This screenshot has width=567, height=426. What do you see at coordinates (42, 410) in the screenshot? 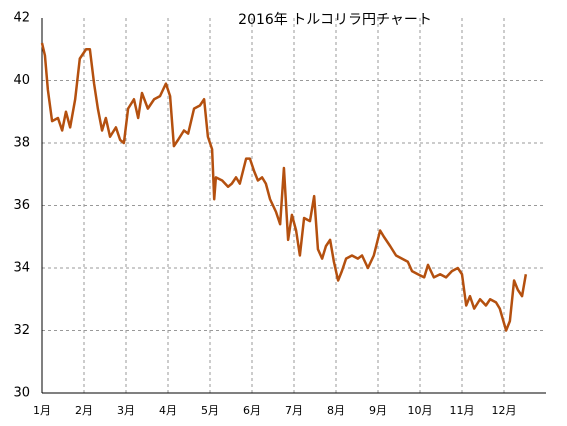
I see `x-tick-label: 1月` at bounding box center [42, 410].